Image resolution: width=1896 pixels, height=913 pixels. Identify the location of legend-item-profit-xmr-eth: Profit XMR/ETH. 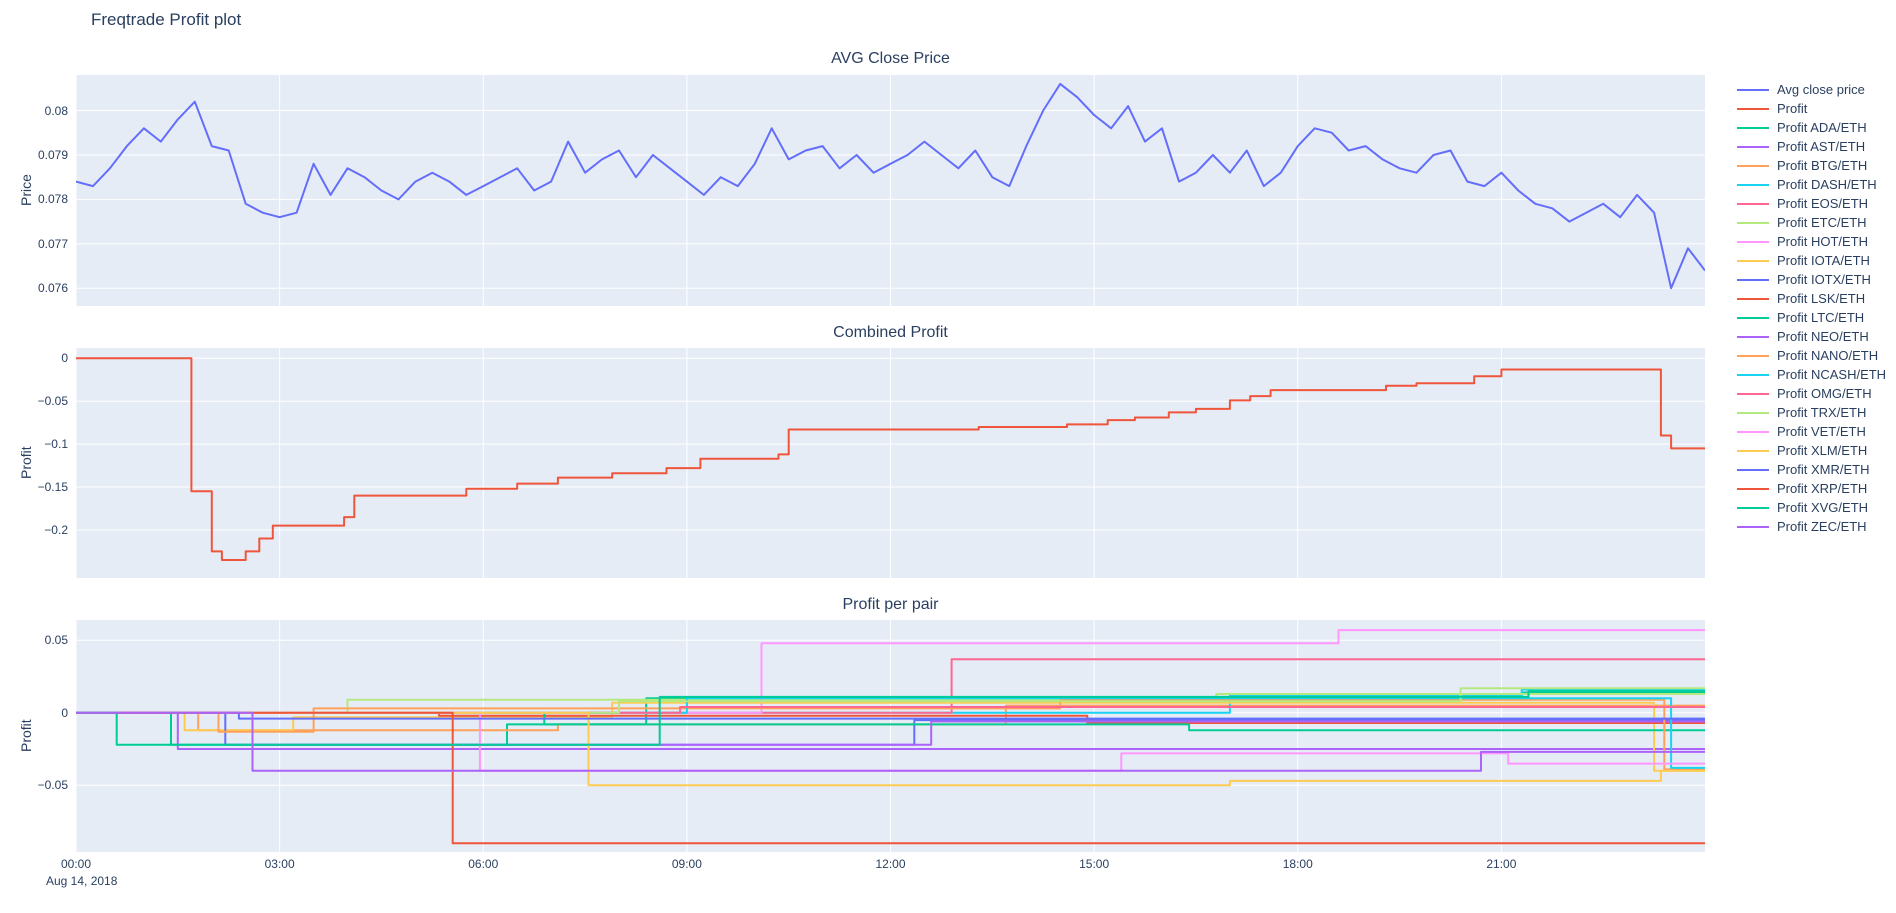
(1811, 469).